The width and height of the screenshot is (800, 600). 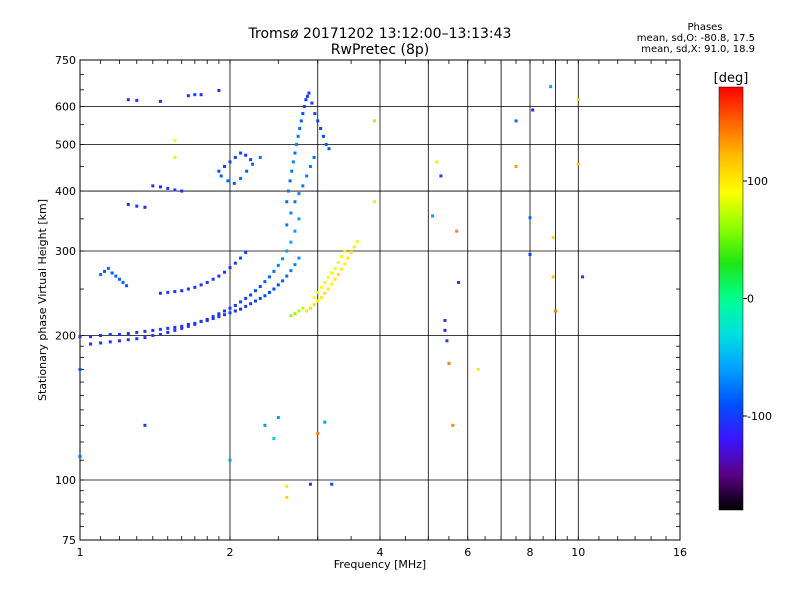 I want to click on y-tick-label: 500, so click(x=65, y=145).